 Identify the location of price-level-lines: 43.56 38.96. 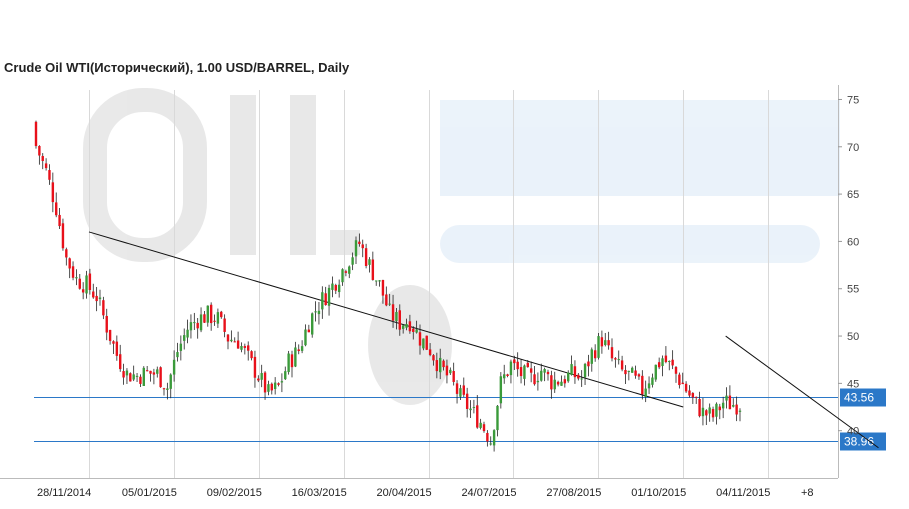
(460, 419).